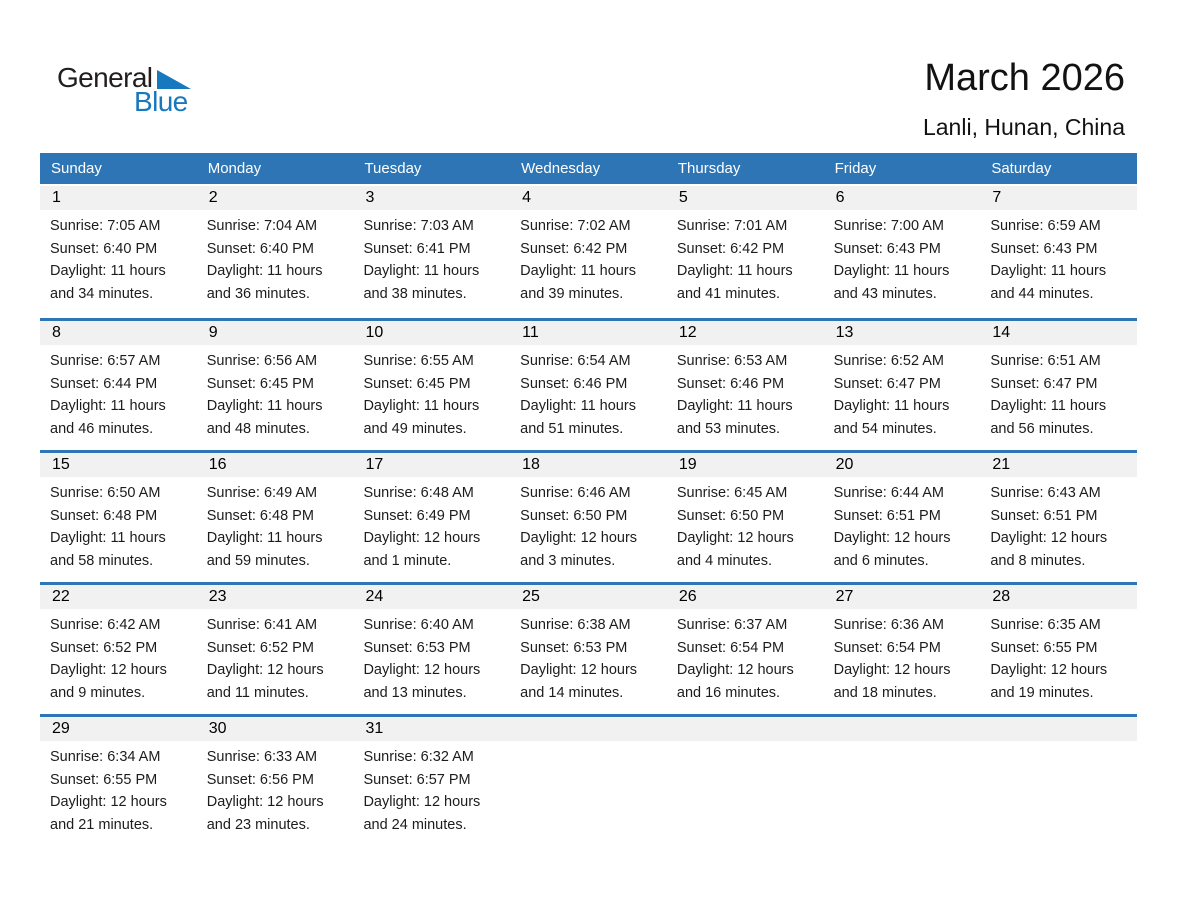  What do you see at coordinates (1059, 198) in the screenshot?
I see `day-number: 7` at bounding box center [1059, 198].